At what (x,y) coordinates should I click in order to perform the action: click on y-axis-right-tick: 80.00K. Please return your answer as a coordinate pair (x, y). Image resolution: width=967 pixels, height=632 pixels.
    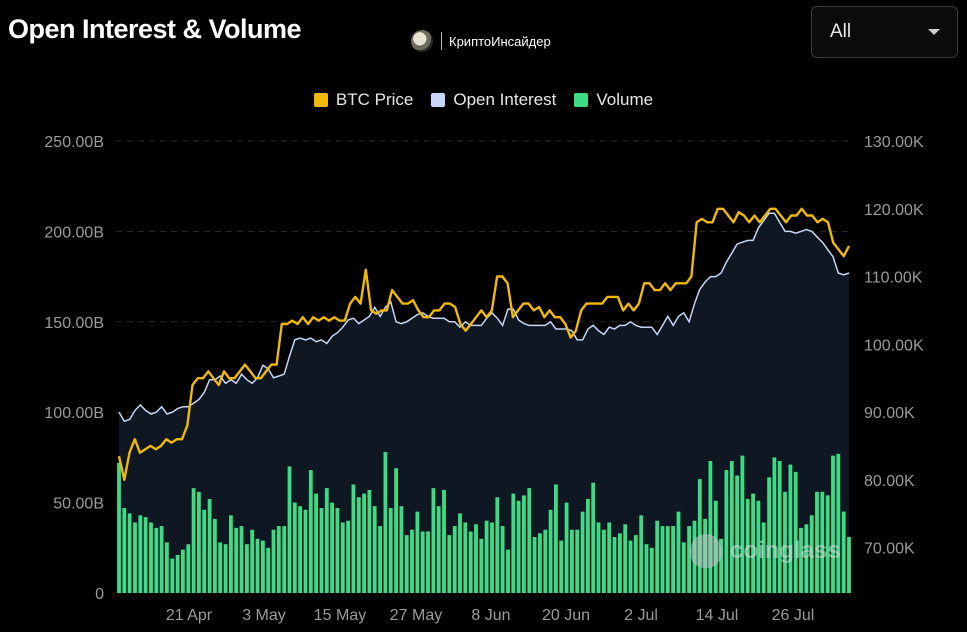
    Looking at the image, I should click on (889, 481).